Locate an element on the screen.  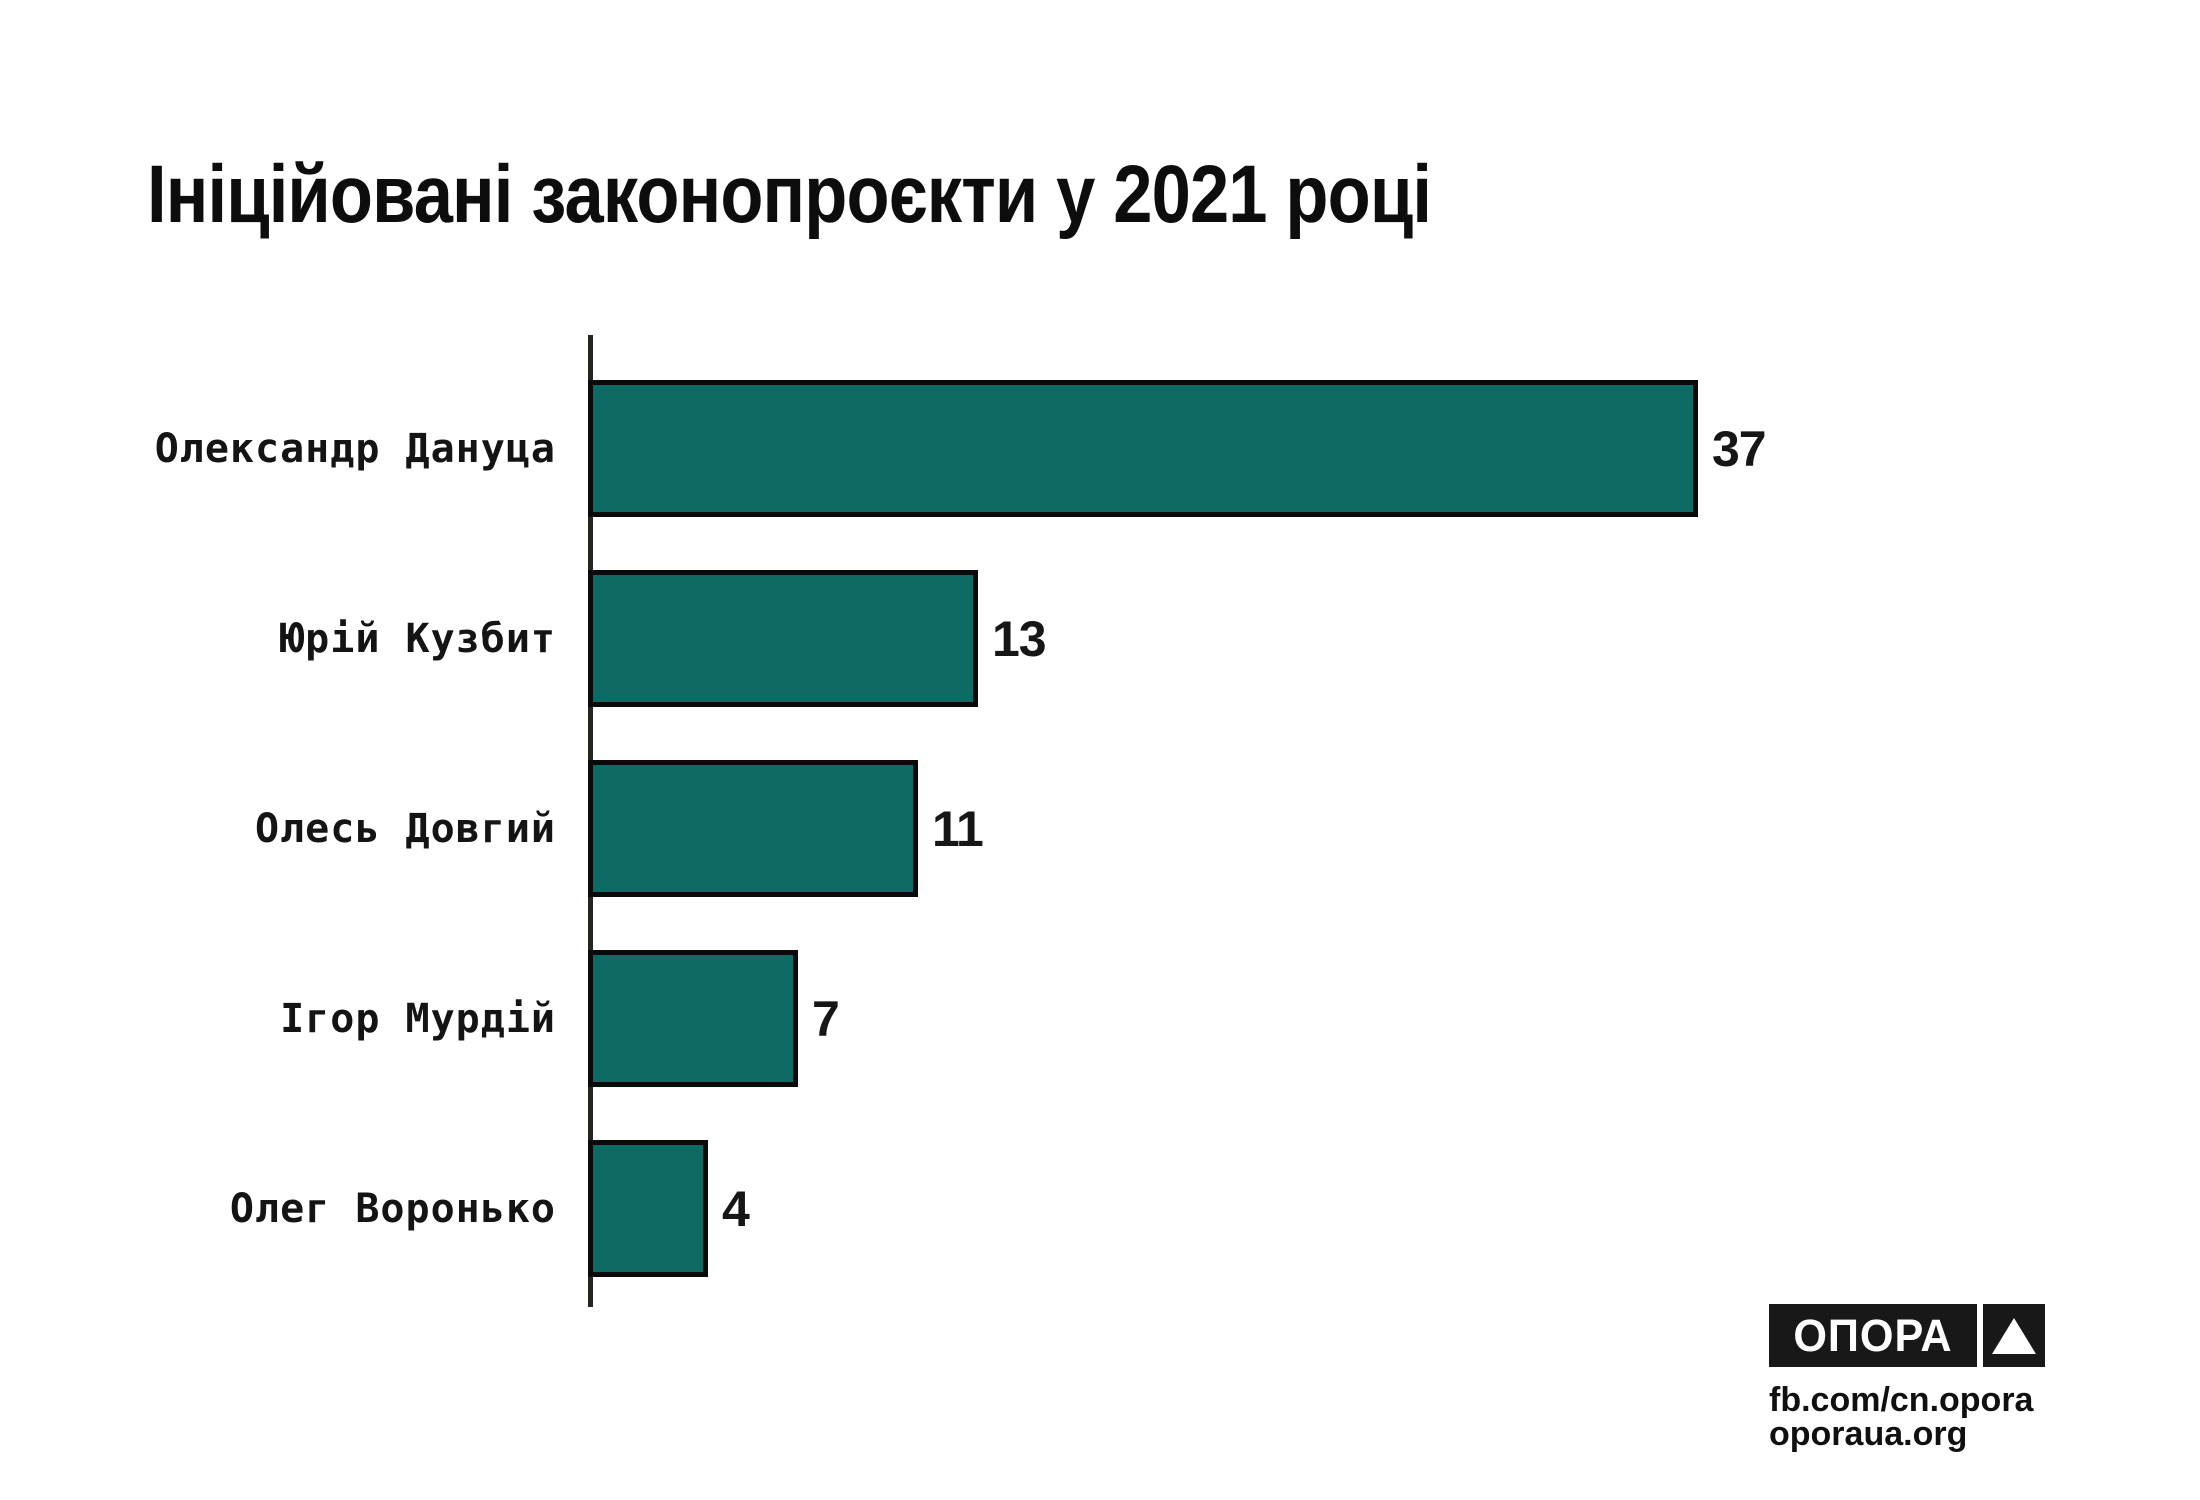
category-label: Олександр Дануца is located at coordinates (355, 448).